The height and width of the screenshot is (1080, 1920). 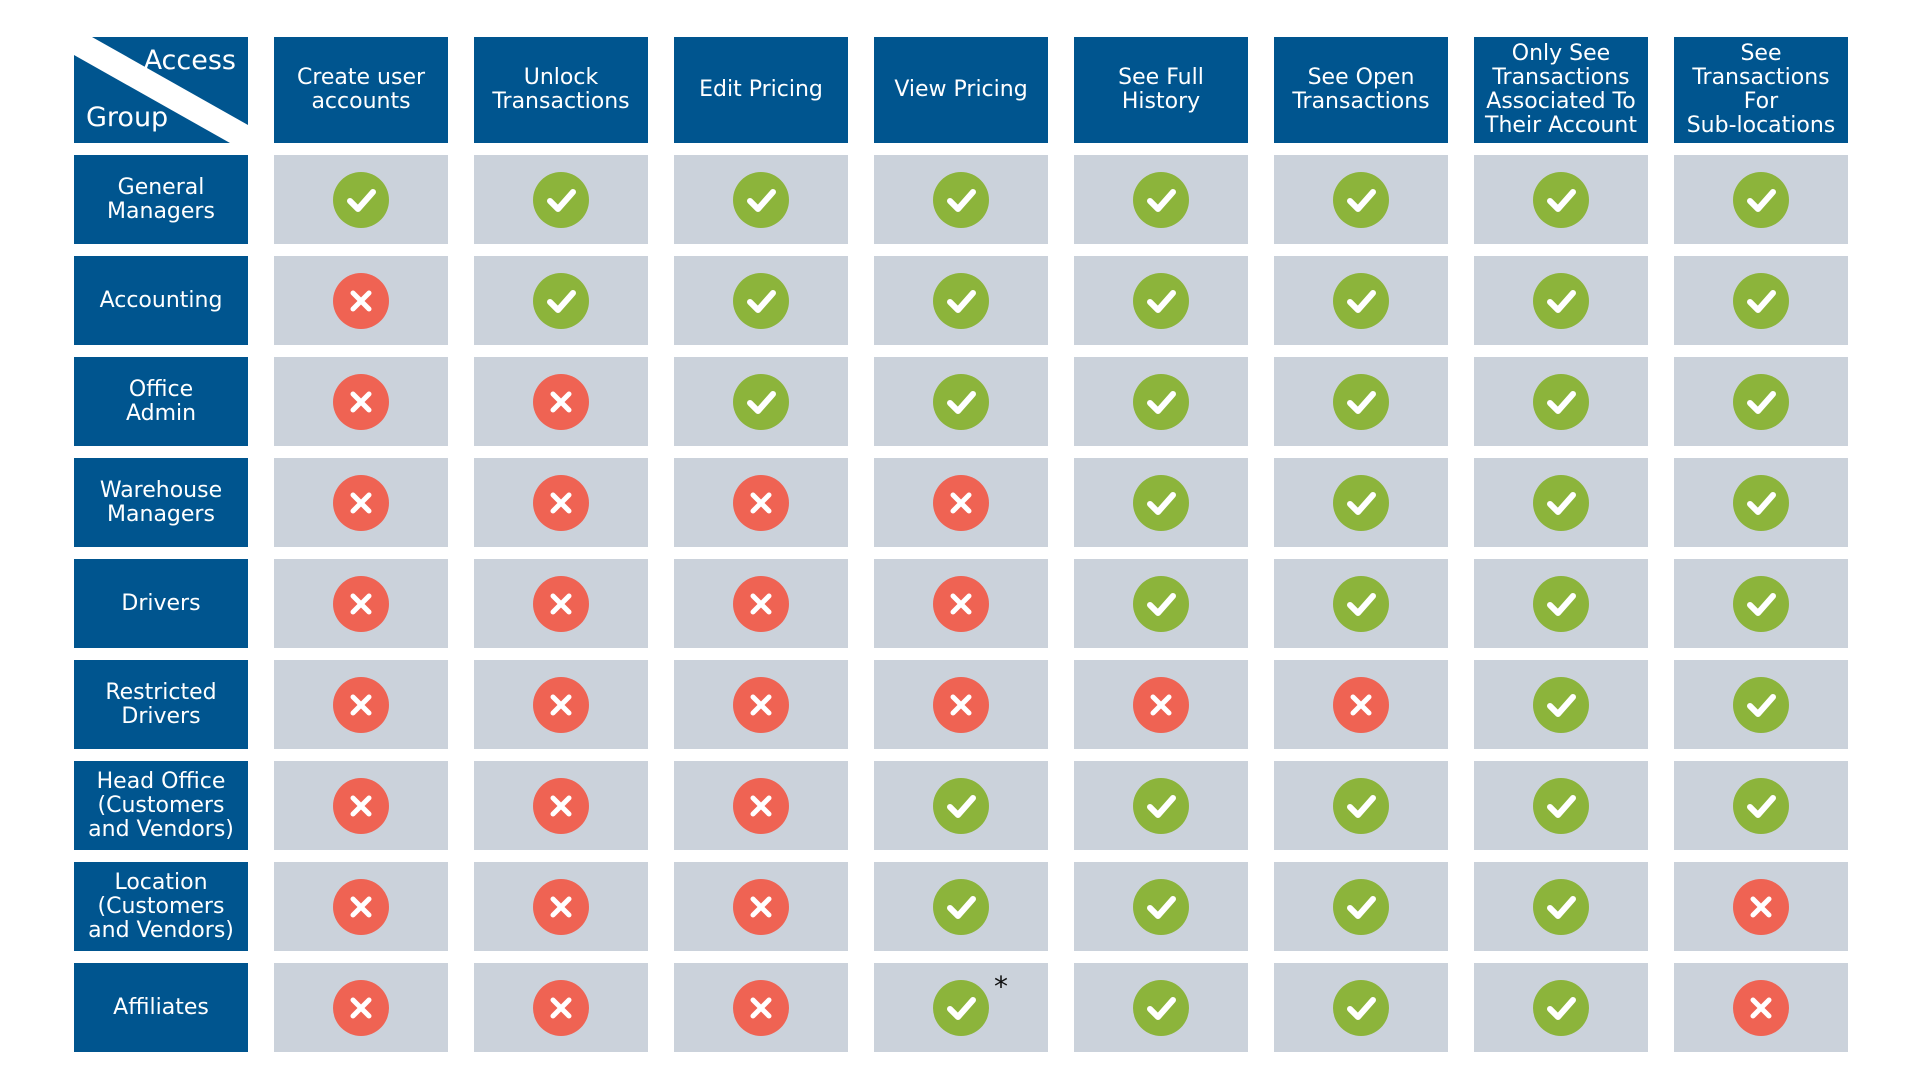 I want to click on row-header: Accounting, so click(x=161, y=300).